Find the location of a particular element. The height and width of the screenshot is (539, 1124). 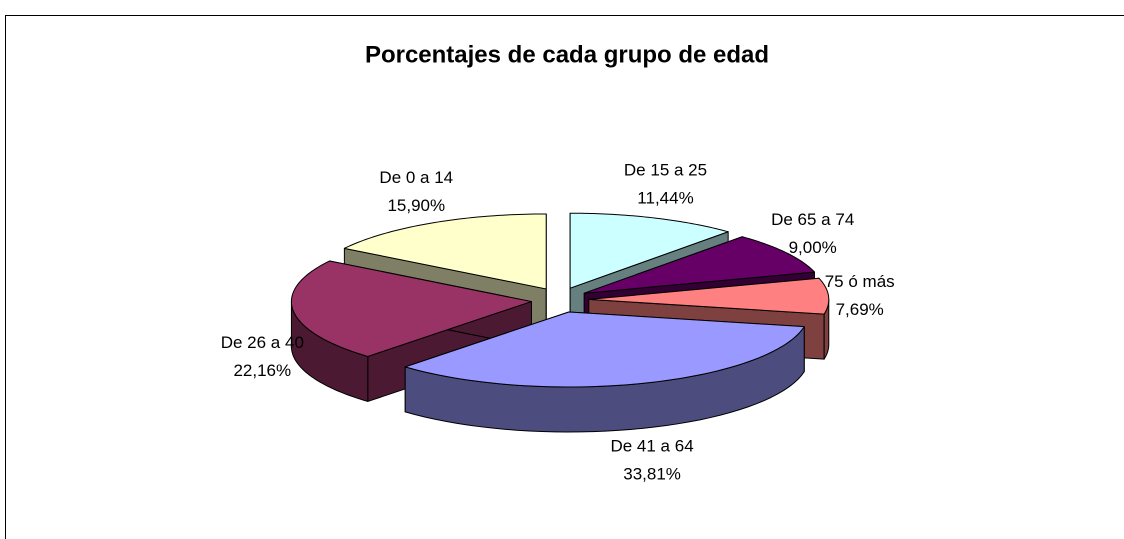

data-label-value: 22,16% is located at coordinates (262, 370).